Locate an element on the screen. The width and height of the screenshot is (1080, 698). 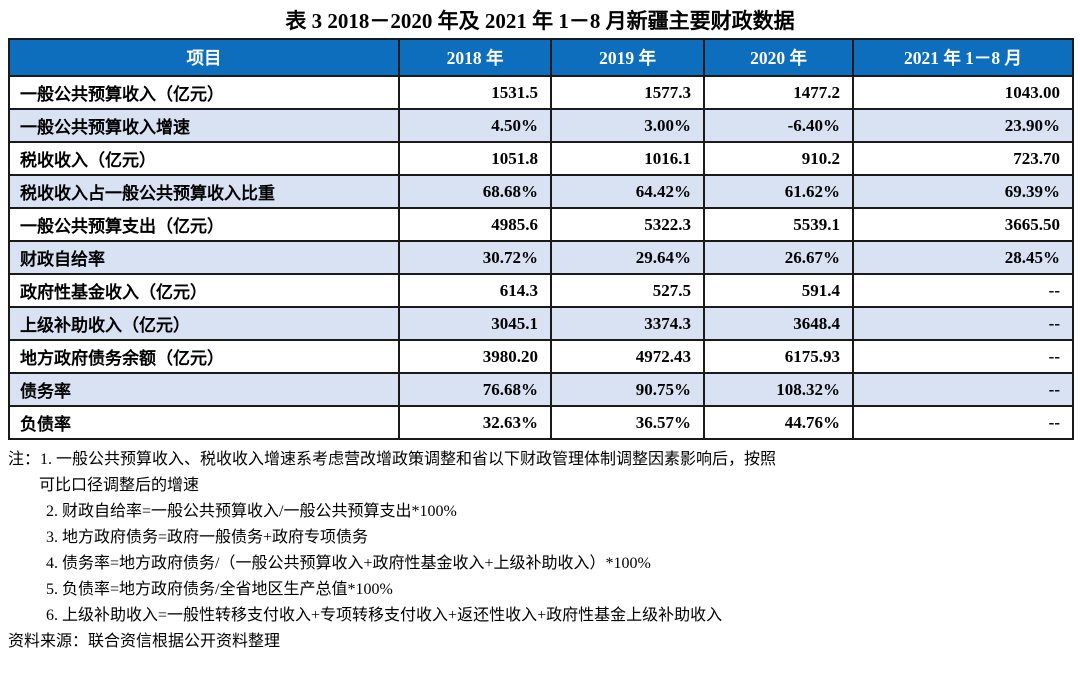
cell-value: 3648.4 is located at coordinates (778, 323).